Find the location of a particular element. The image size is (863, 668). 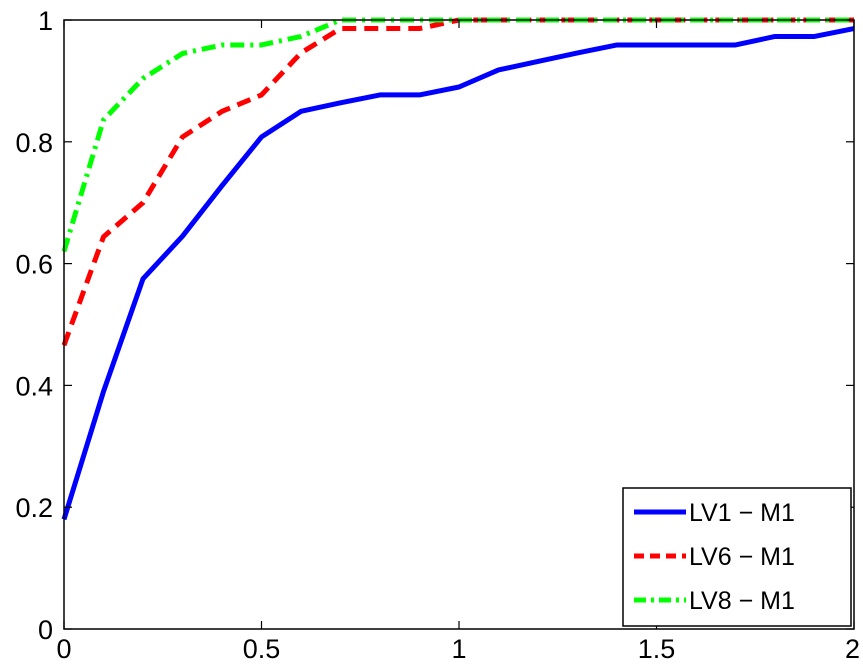

y-tick-label: 0 is located at coordinates (45, 630).